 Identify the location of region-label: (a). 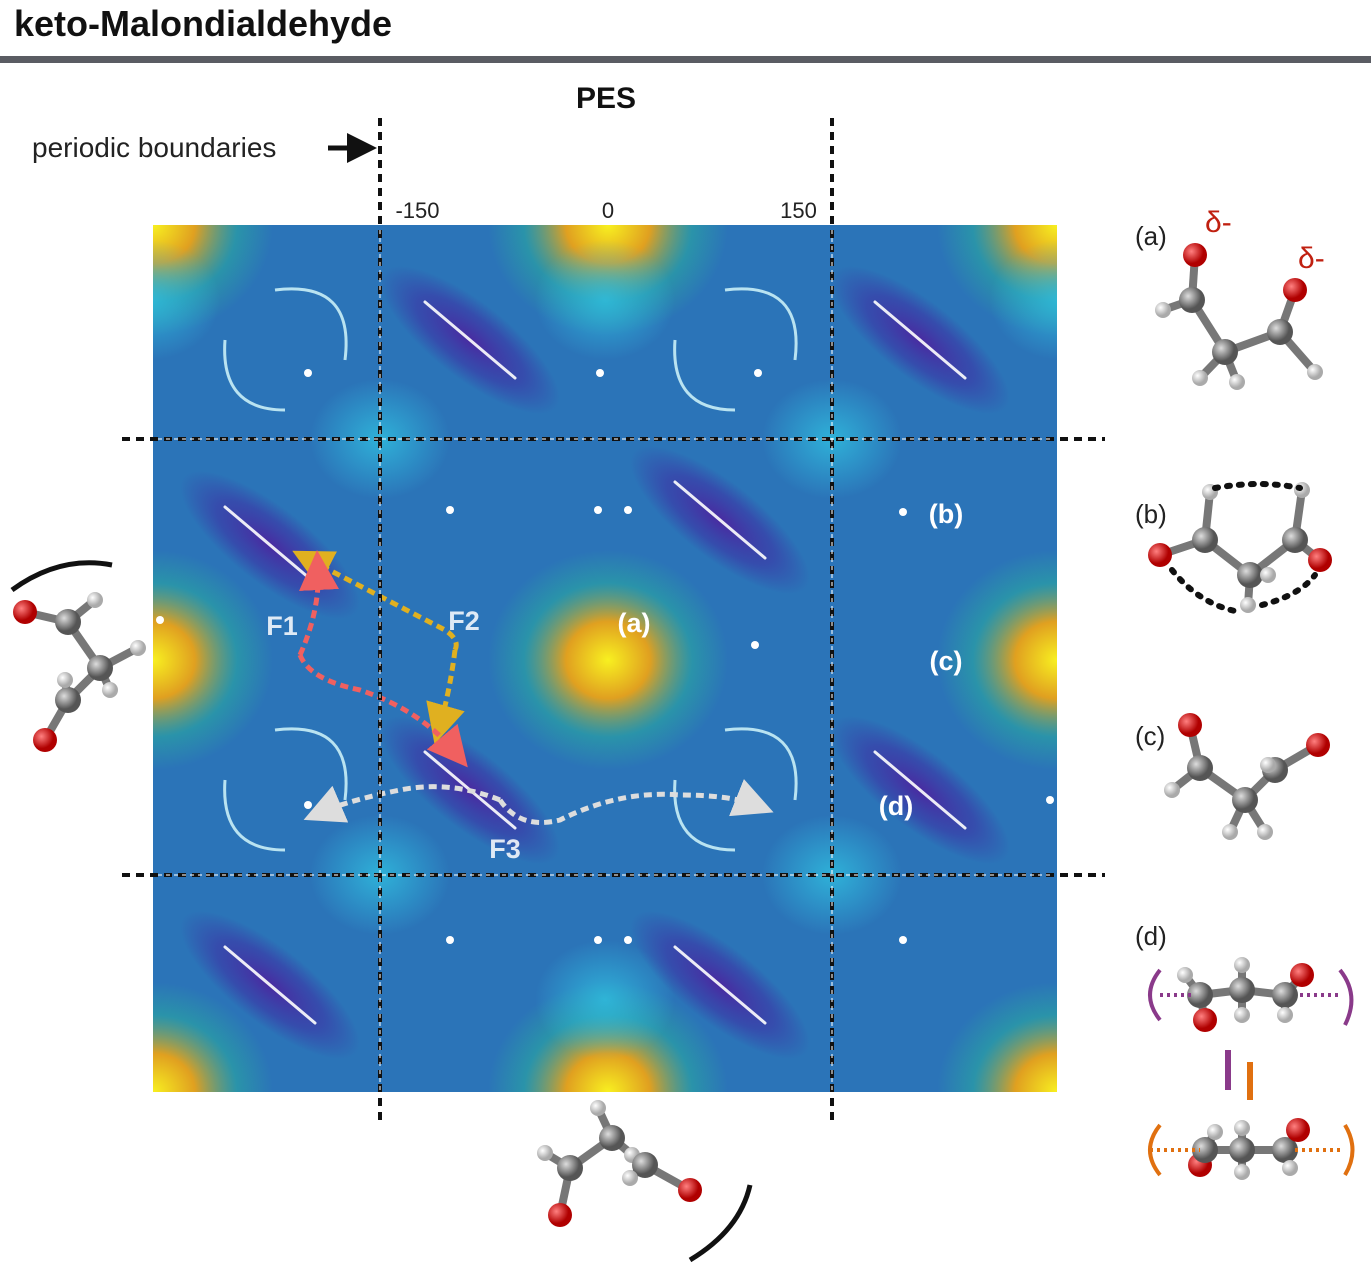
(634, 623).